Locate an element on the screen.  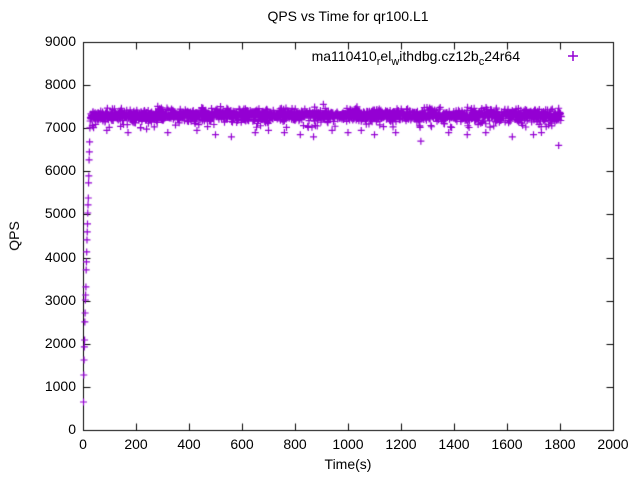
y-tick-label: 7000 is located at coordinates (60, 127).